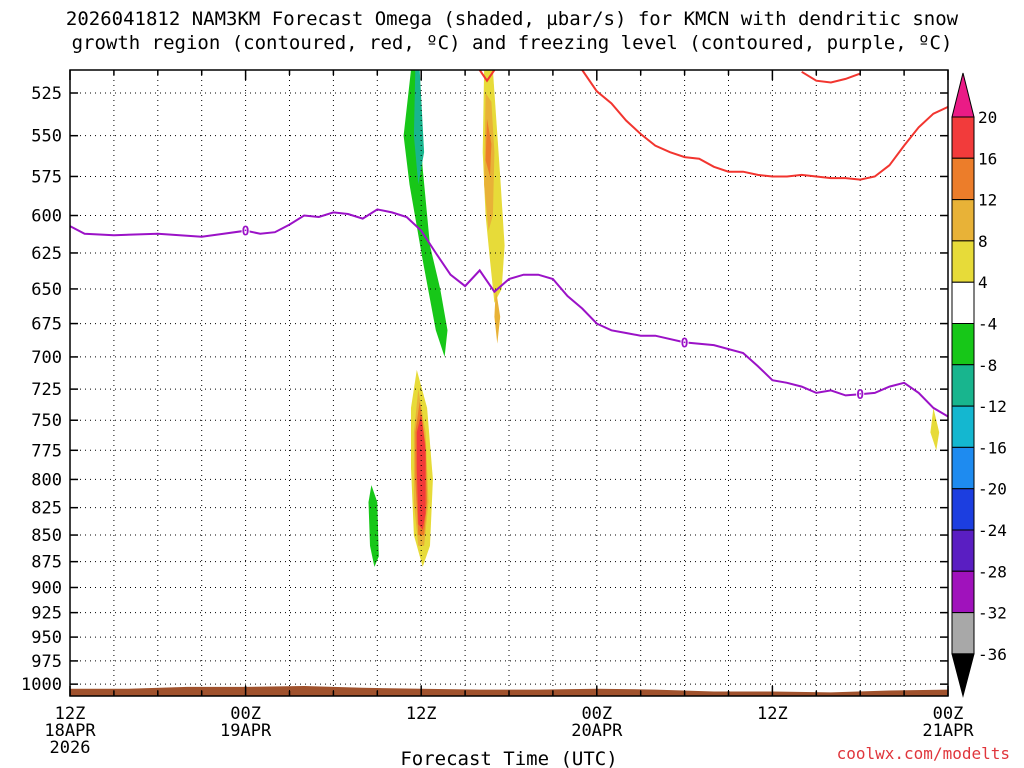 The image size is (1024, 768). Describe the element at coordinates (46, 638) in the screenshot. I see `y-tick-label: 950` at that location.